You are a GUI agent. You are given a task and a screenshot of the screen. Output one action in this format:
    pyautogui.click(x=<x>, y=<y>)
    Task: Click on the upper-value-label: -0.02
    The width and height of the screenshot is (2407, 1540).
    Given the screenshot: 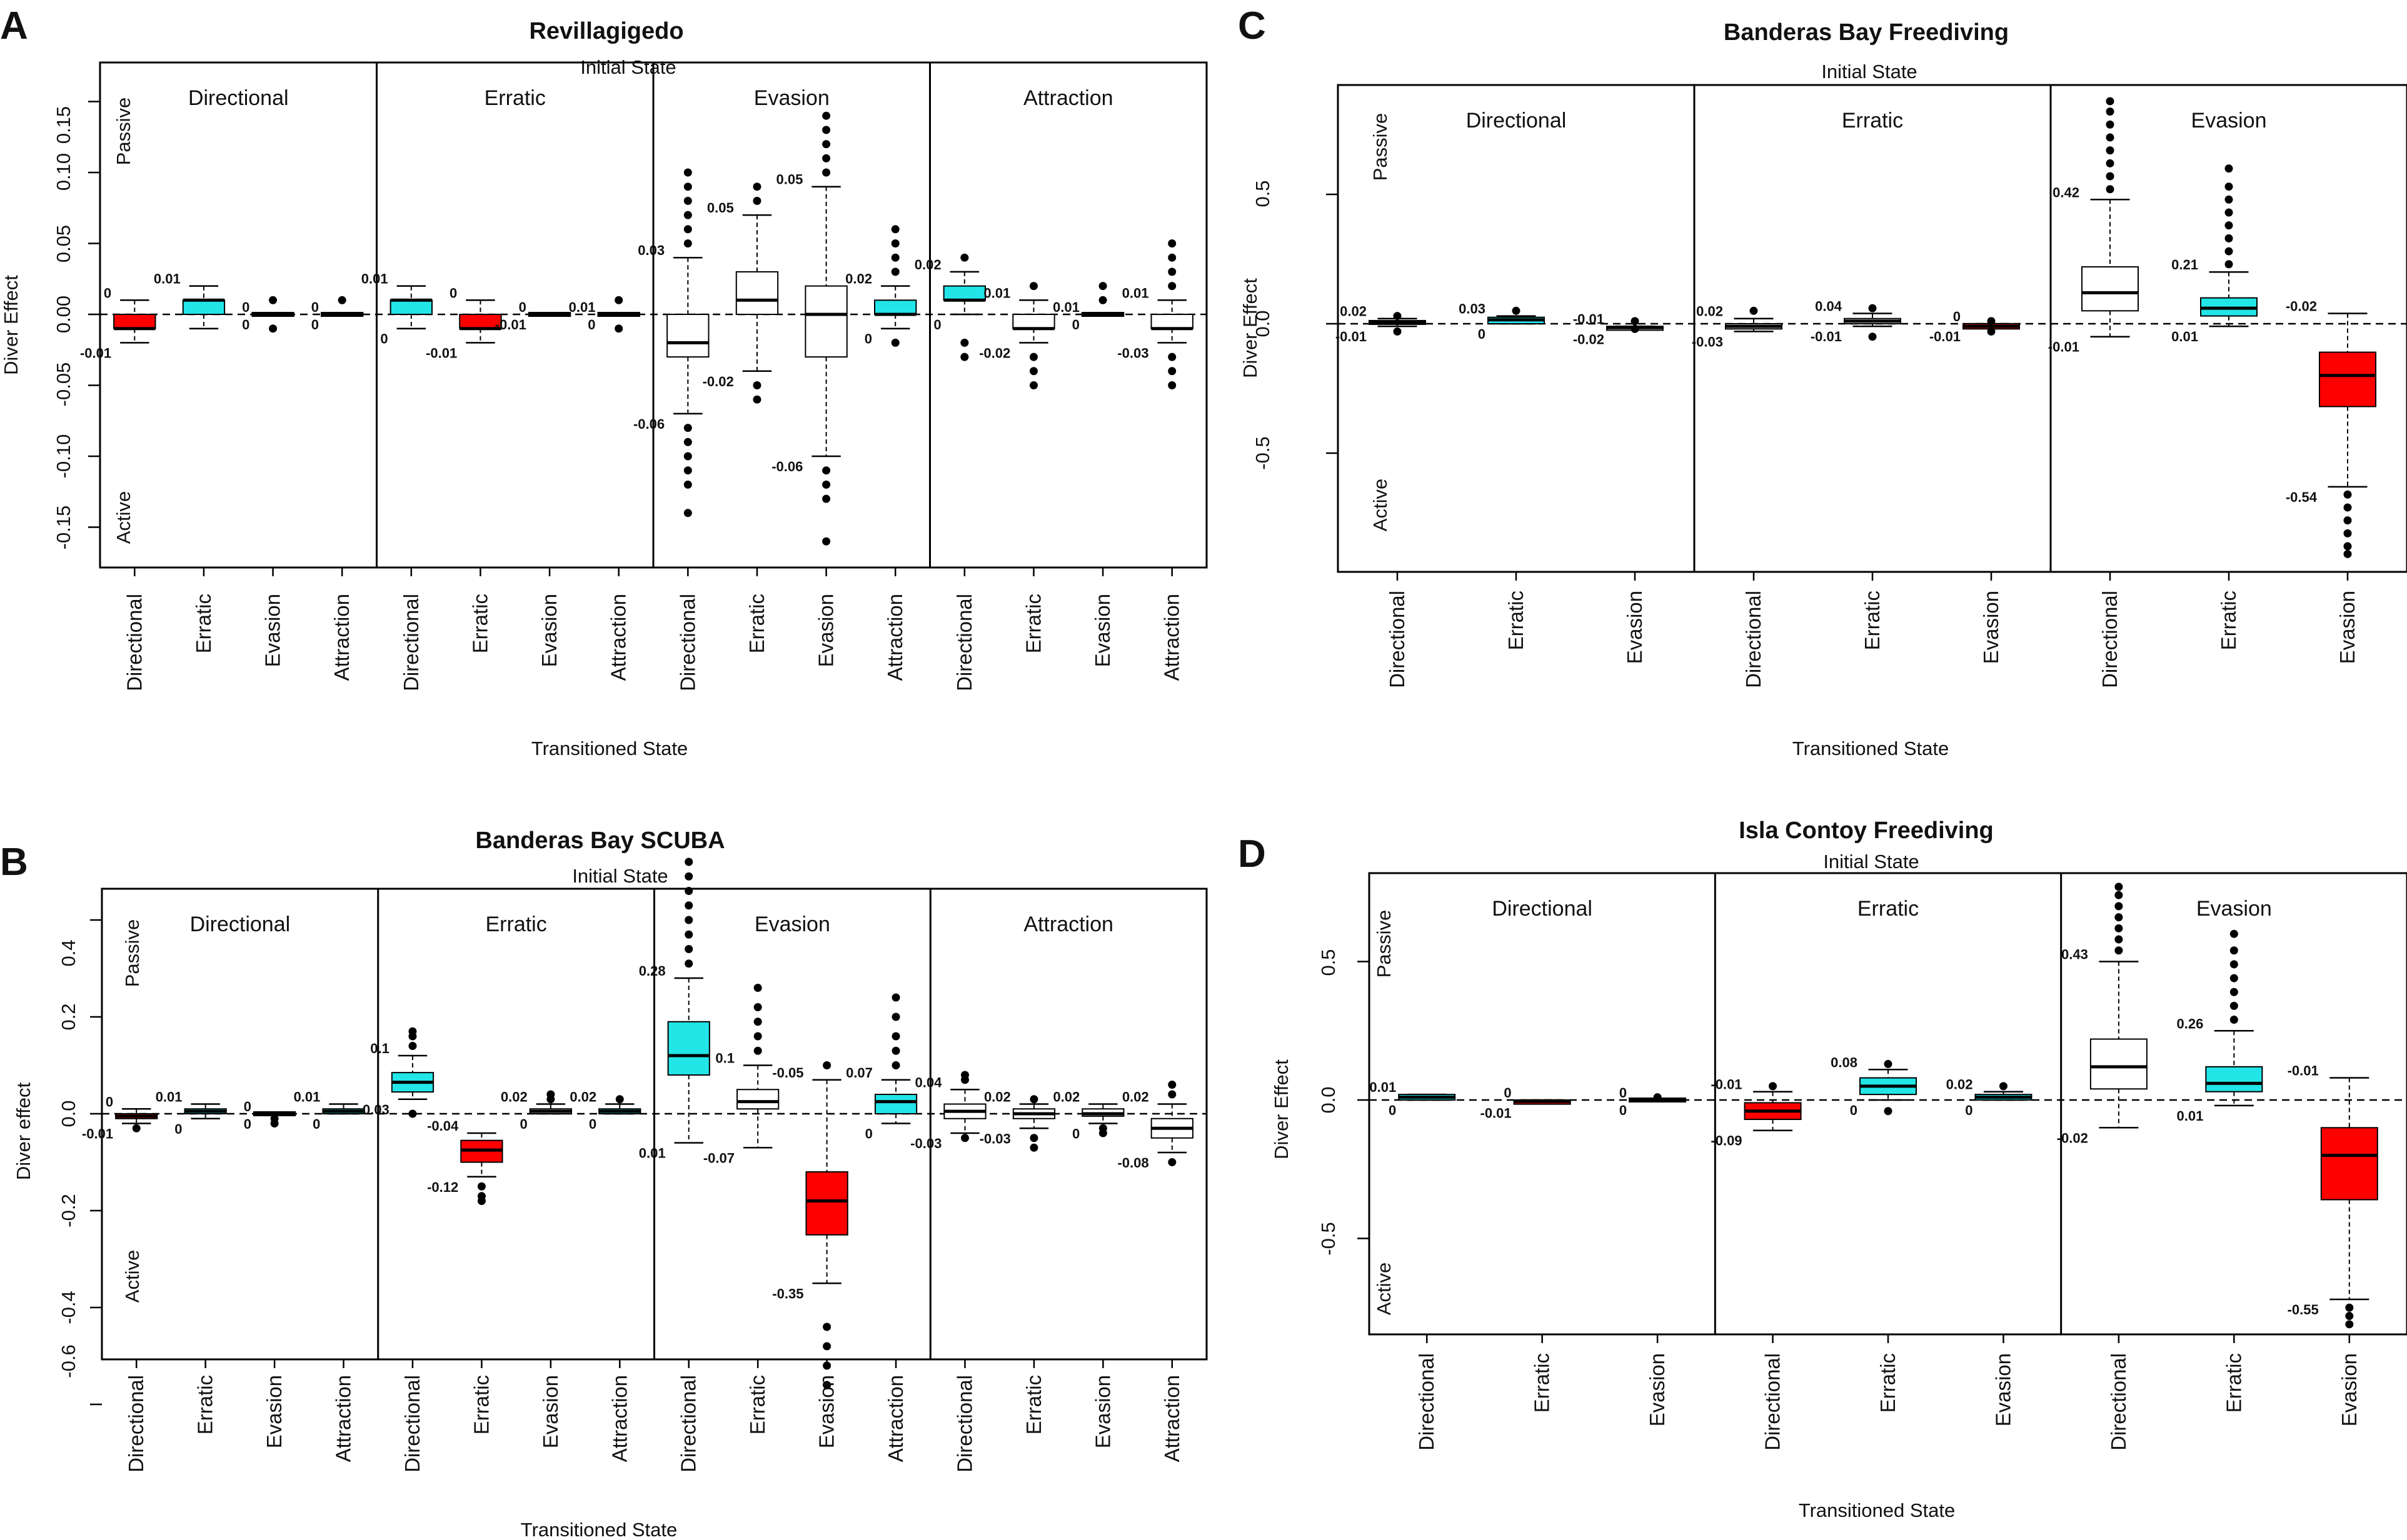 What is the action you would take?
    pyautogui.click(x=2301, y=306)
    